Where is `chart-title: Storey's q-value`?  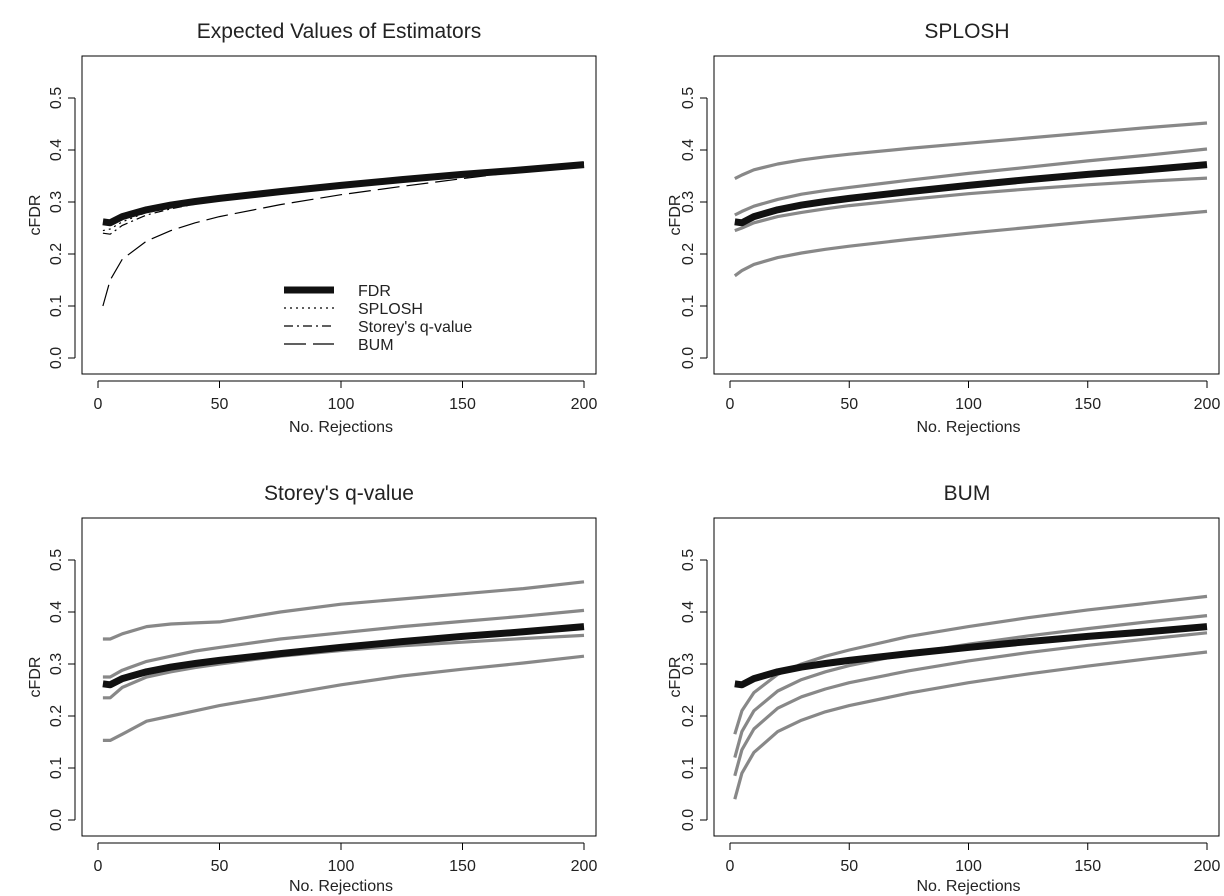 chart-title: Storey's q-value is located at coordinates (339, 493).